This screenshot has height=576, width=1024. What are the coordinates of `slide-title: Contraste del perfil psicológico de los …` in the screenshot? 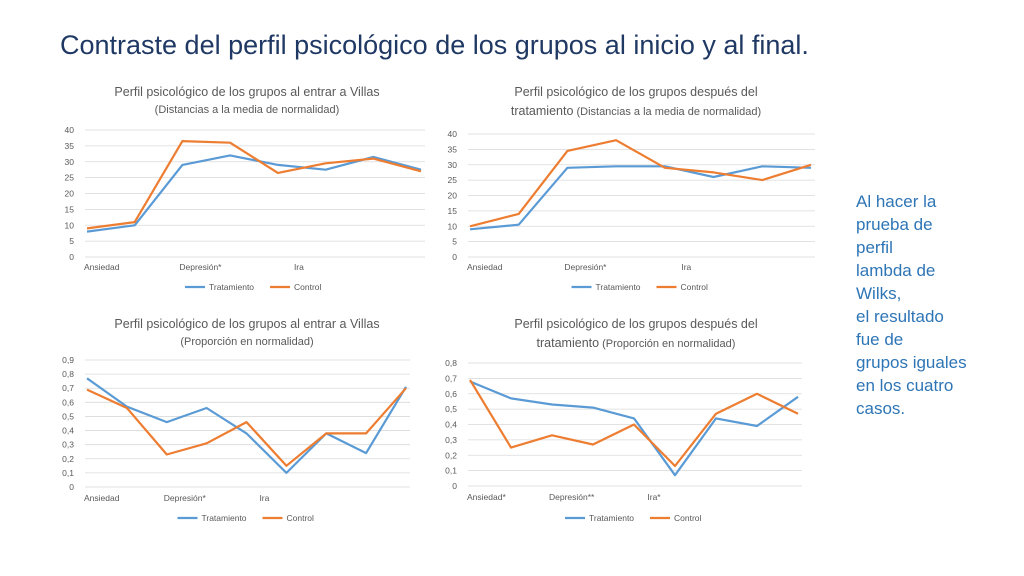 It's located at (434, 45).